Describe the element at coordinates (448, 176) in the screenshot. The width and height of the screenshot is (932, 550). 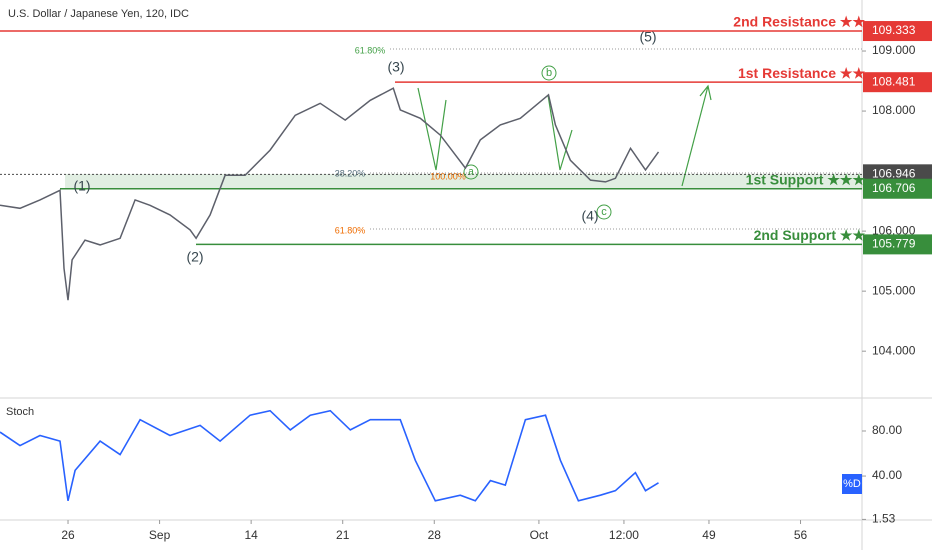
I see `annotation: 100.00%` at that location.